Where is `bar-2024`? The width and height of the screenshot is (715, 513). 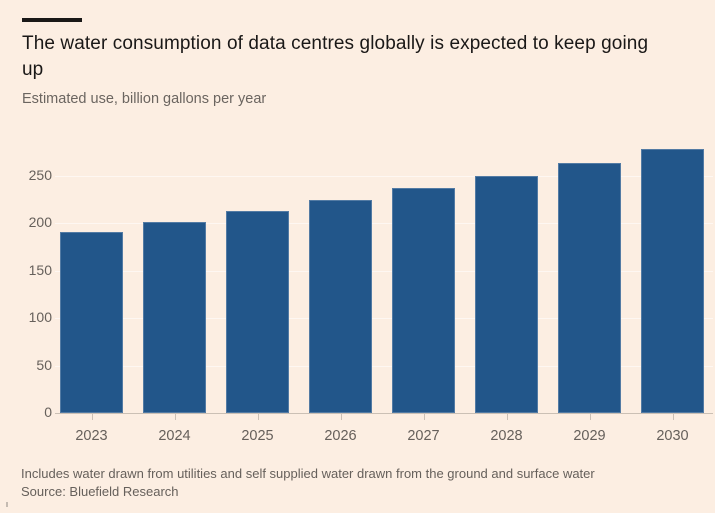 bar-2024 is located at coordinates (174, 317).